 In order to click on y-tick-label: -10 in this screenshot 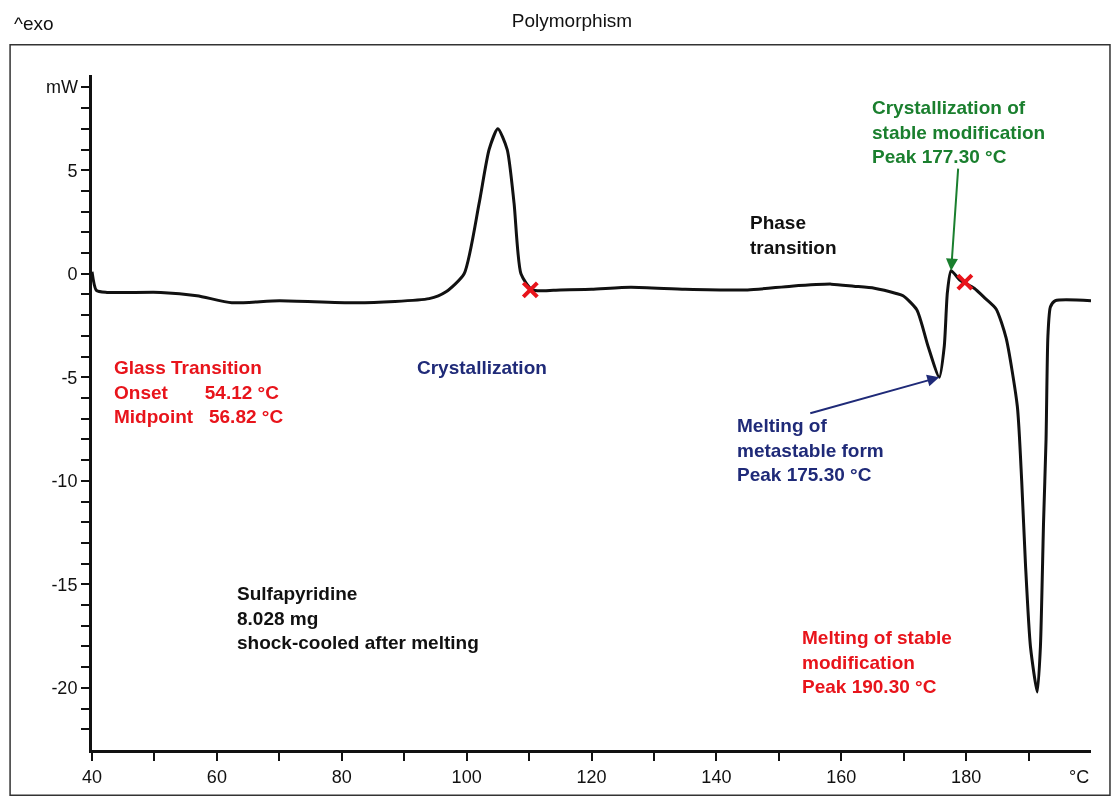, I will do `click(64, 481)`.